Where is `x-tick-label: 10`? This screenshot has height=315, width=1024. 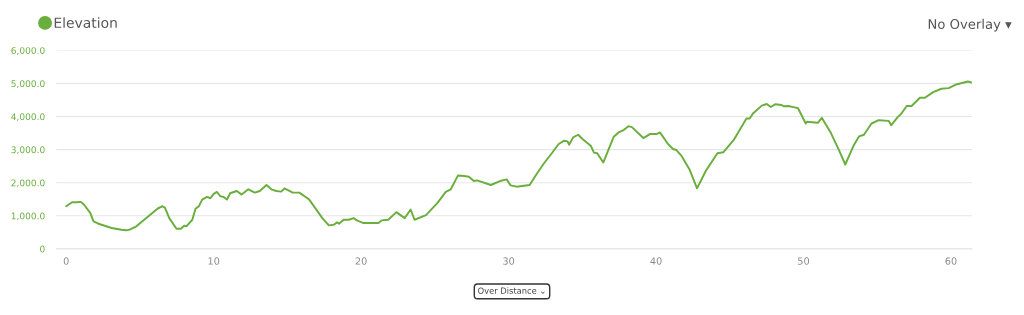
x-tick-label: 10 is located at coordinates (214, 261).